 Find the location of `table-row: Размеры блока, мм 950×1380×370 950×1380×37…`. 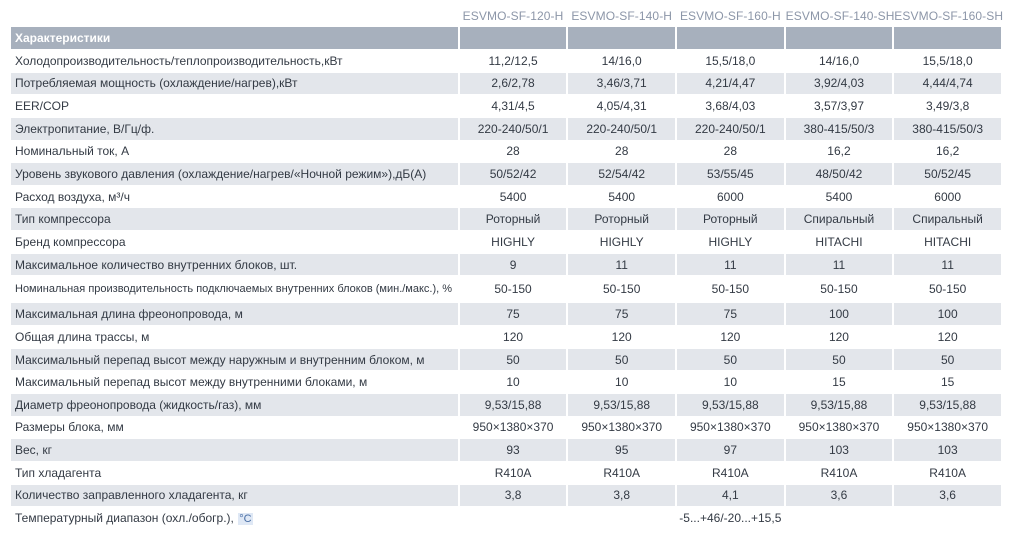

table-row: Размеры блока, мм 950×1380×370 950×1380×37… is located at coordinates (506, 427).